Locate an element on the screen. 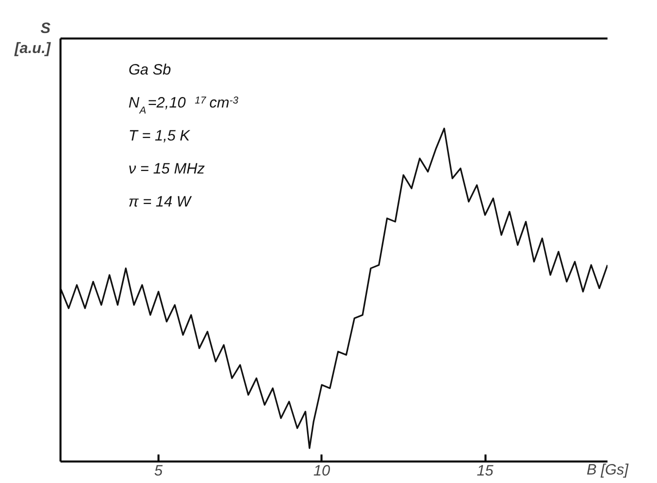  annotation: ν = 15 MHz is located at coordinates (167, 169).